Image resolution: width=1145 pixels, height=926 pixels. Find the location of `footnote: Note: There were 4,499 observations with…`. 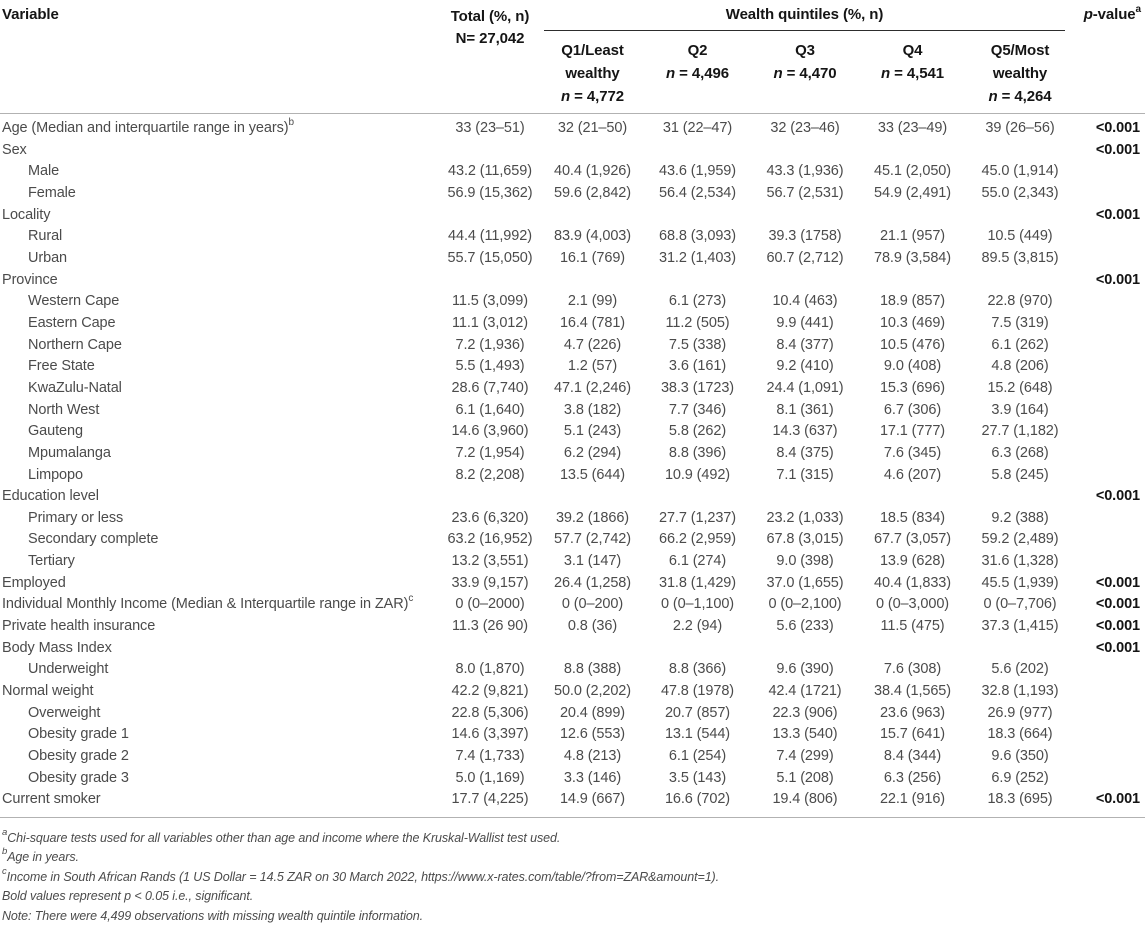

footnote: Note: There were 4,499 observations with… is located at coordinates (212, 915).